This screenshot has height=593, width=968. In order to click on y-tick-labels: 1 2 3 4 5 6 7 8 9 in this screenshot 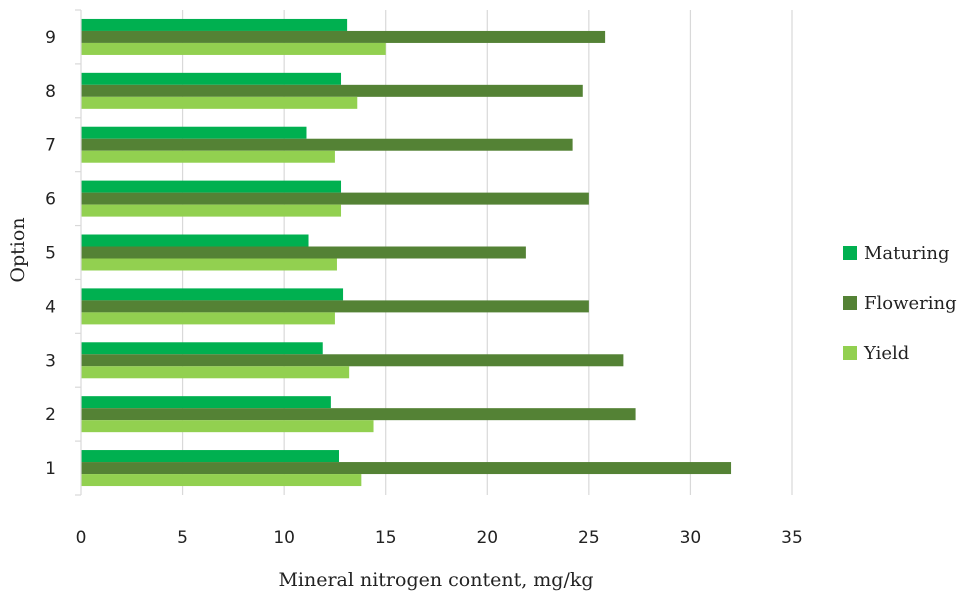, I will do `click(50, 253)`.